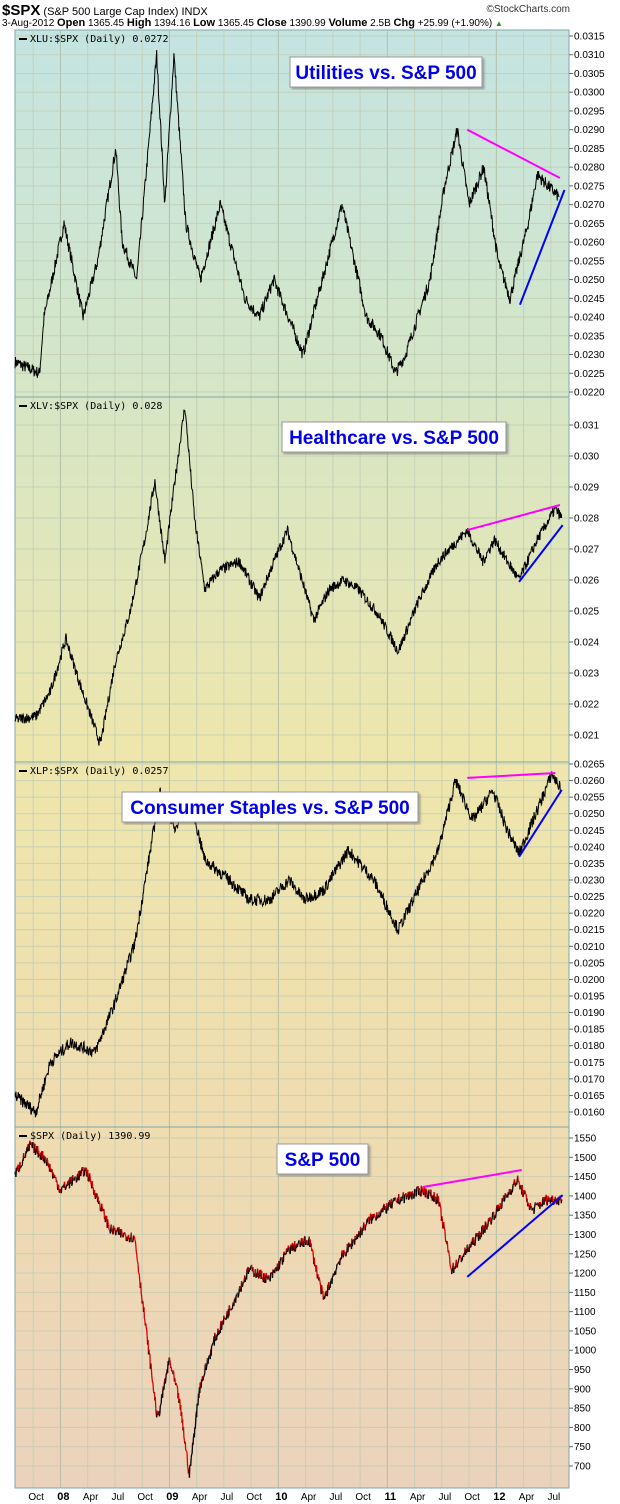 The width and height of the screenshot is (620, 1504). I want to click on y-tick-label: 700, so click(582, 1467).